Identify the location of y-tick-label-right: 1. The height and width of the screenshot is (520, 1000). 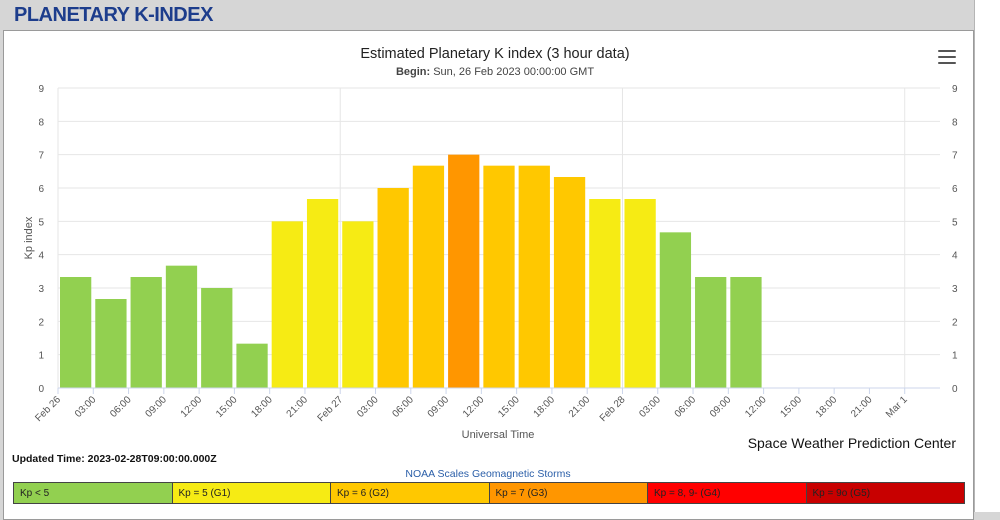
(955, 356).